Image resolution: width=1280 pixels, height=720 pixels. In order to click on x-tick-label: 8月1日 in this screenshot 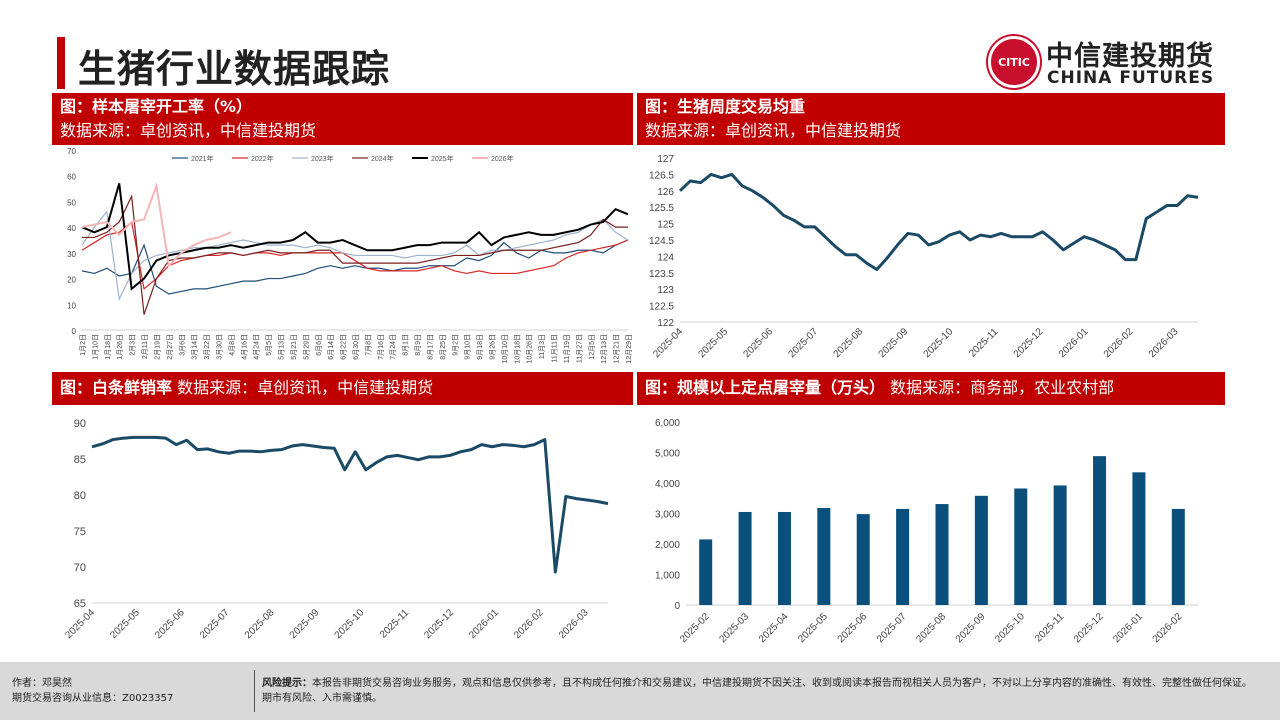, I will do `click(406, 345)`.